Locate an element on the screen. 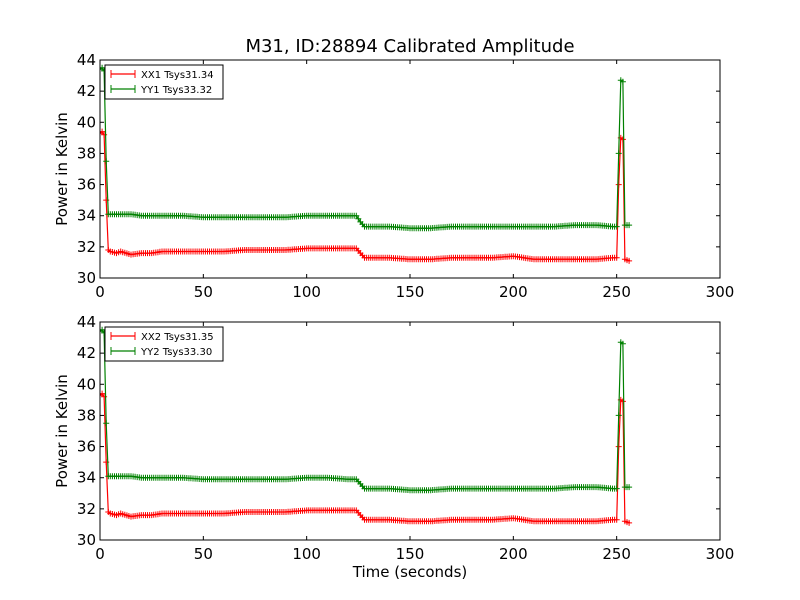 This screenshot has width=800, height=600. x-tick-label-1: 0 is located at coordinates (100, 292).